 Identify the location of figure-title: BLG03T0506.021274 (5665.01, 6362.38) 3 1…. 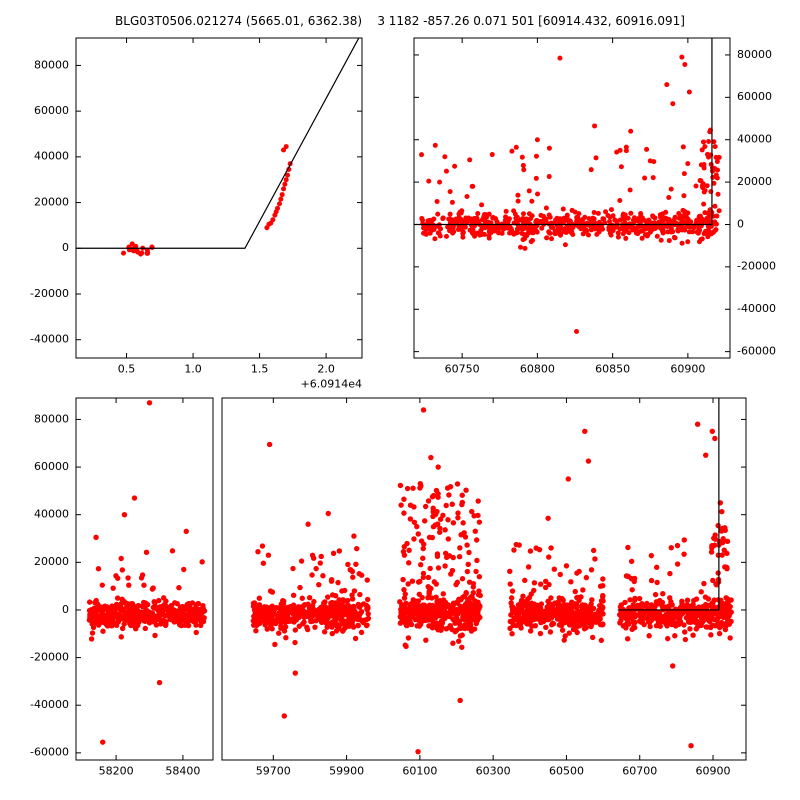
(400, 21).